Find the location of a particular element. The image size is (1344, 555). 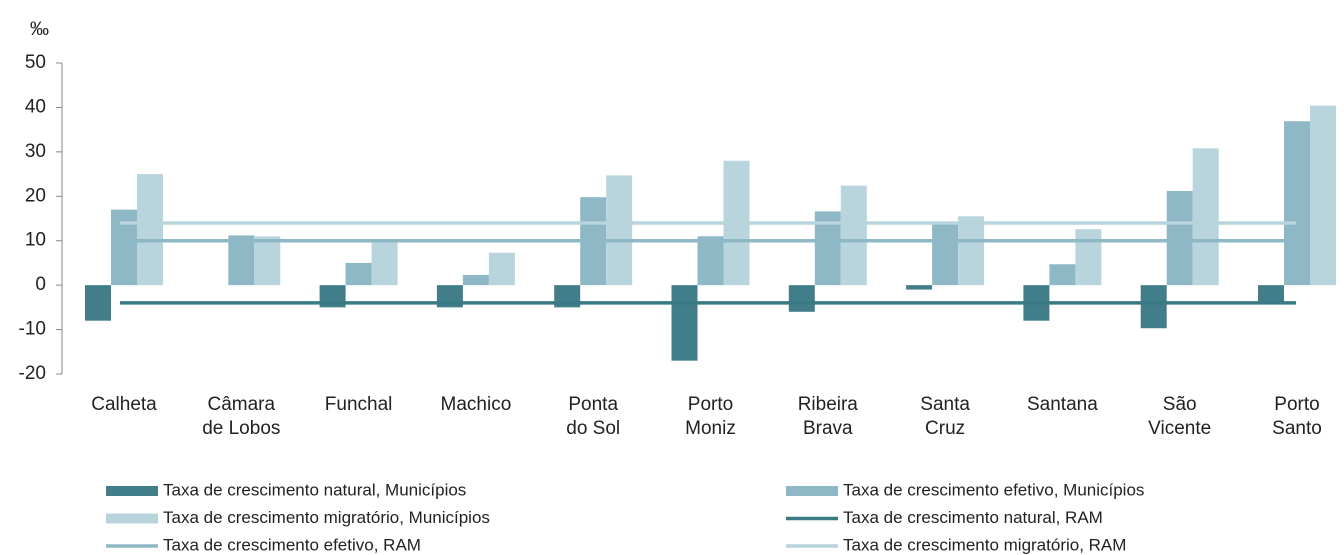

x-tick-label-line: do Sol is located at coordinates (593, 428).